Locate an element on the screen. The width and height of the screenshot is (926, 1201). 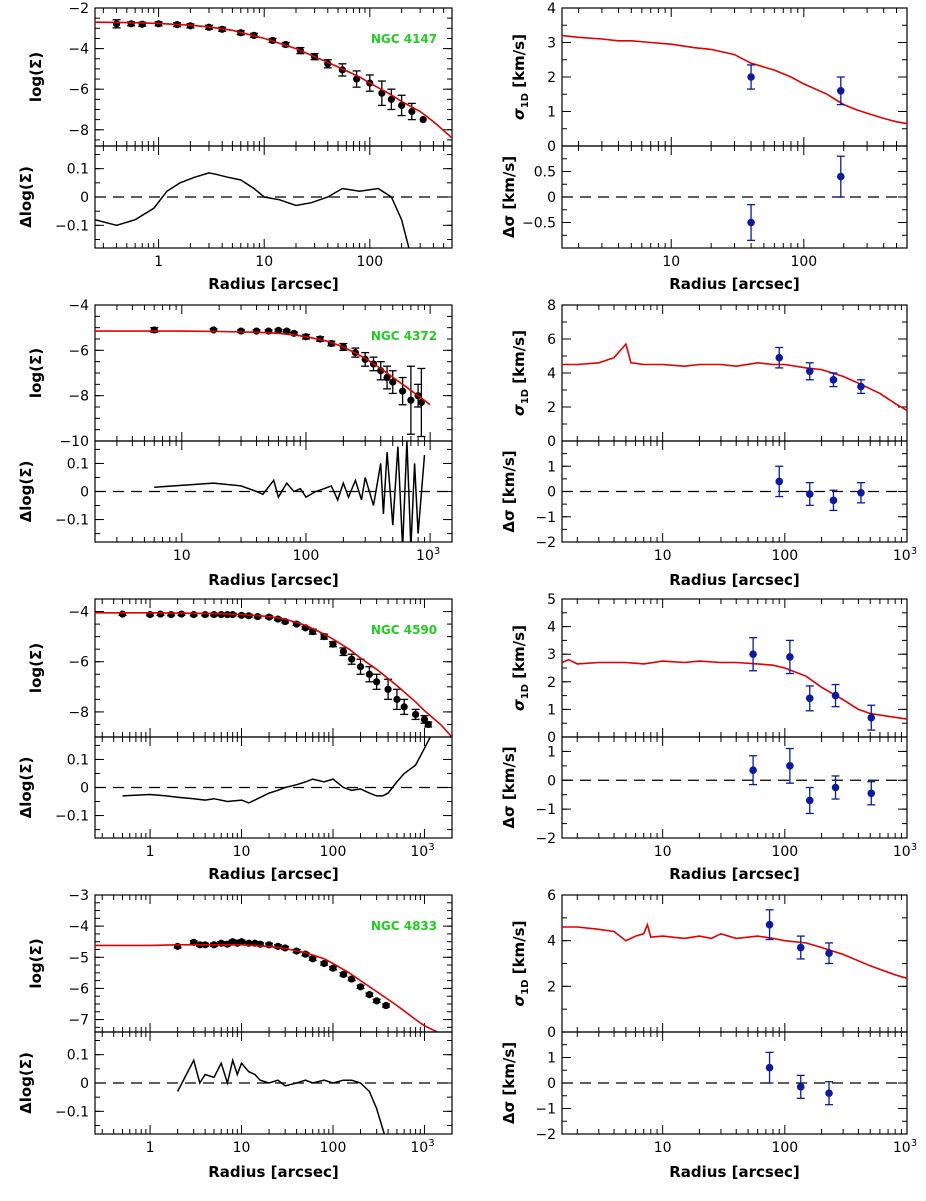
panel-4-dispersion-point is located at coordinates (769, 924).